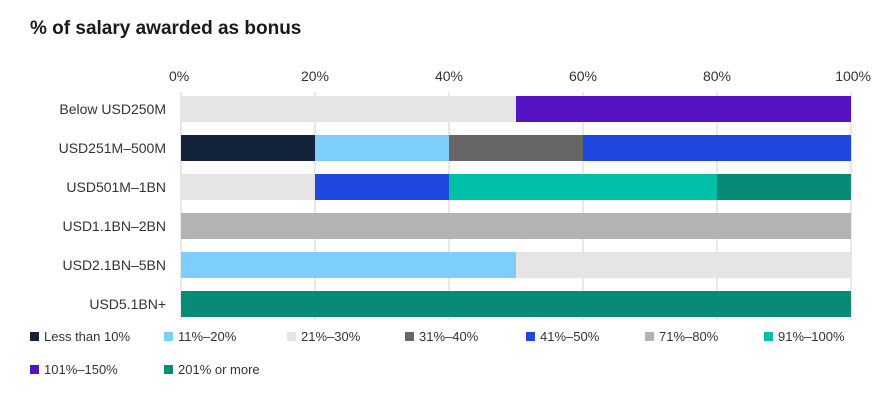 This screenshot has height=420, width=884. What do you see at coordinates (115, 226) in the screenshot?
I see `category-label: USD1.1BN–2BN` at bounding box center [115, 226].